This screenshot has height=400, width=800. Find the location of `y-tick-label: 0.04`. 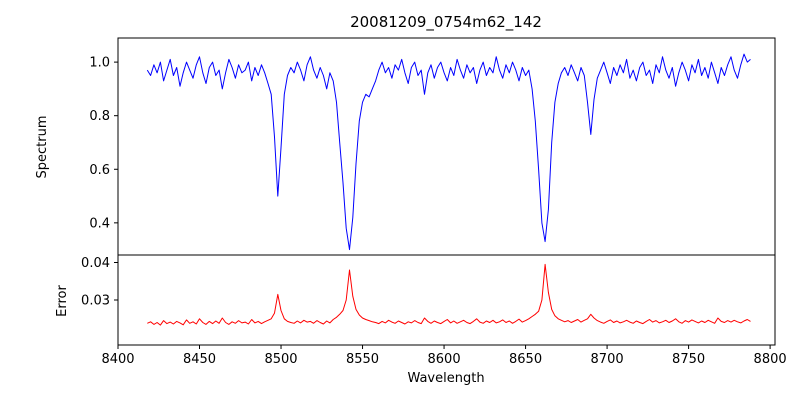

y-tick-label: 0.04 is located at coordinates (95, 263).